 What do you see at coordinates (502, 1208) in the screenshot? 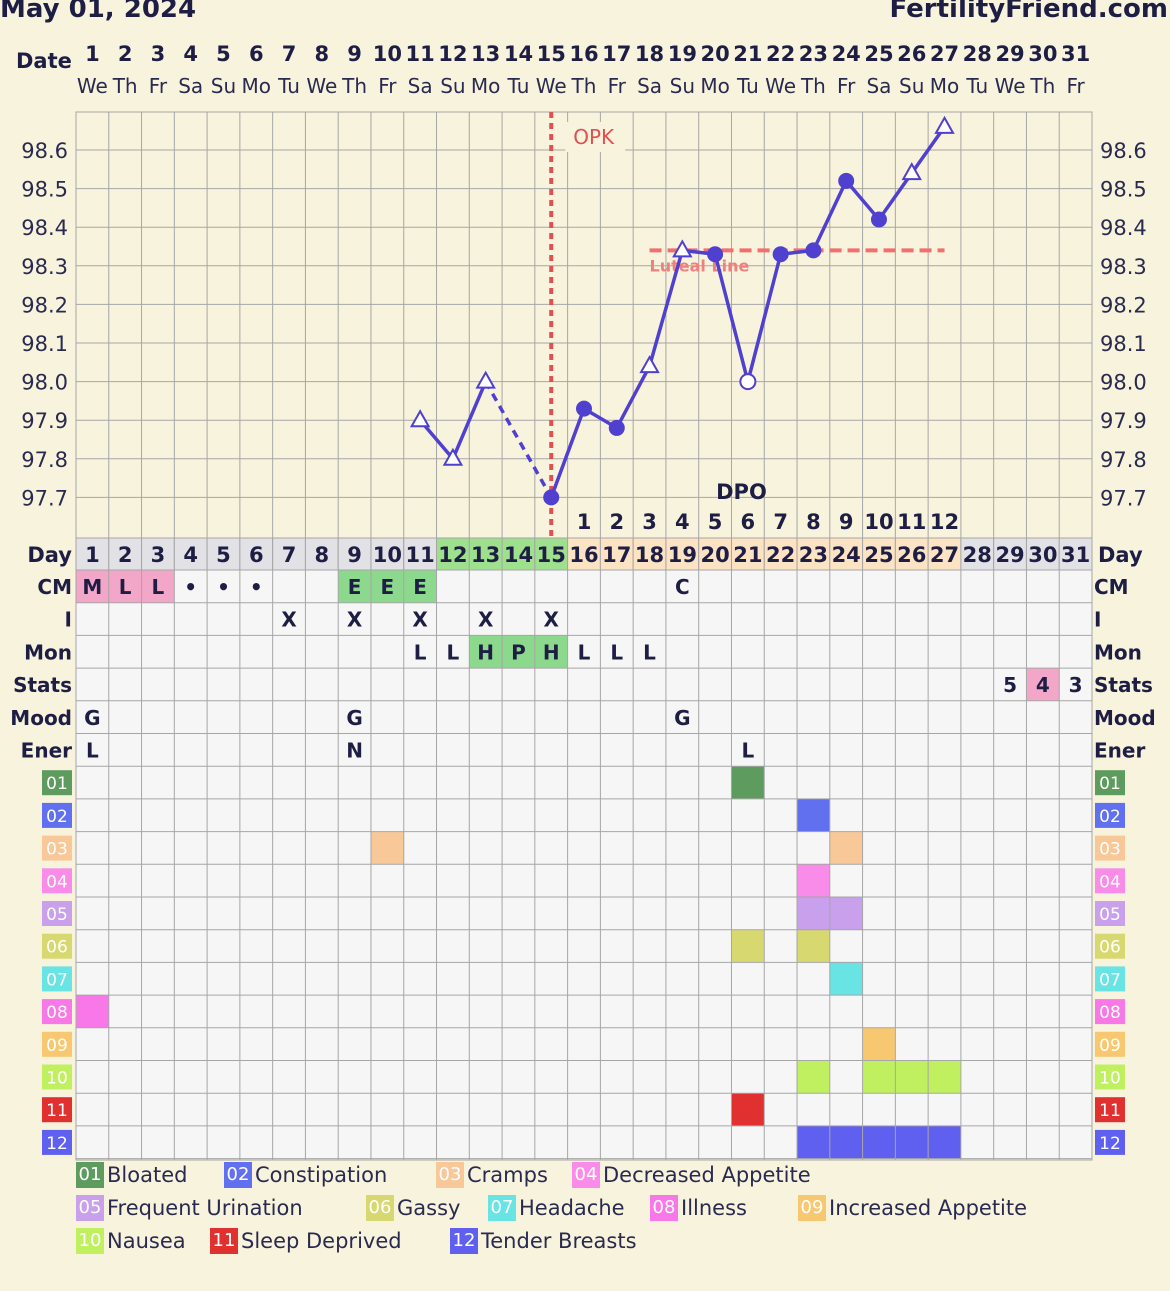
I see `legend-swatch: 07` at bounding box center [502, 1208].